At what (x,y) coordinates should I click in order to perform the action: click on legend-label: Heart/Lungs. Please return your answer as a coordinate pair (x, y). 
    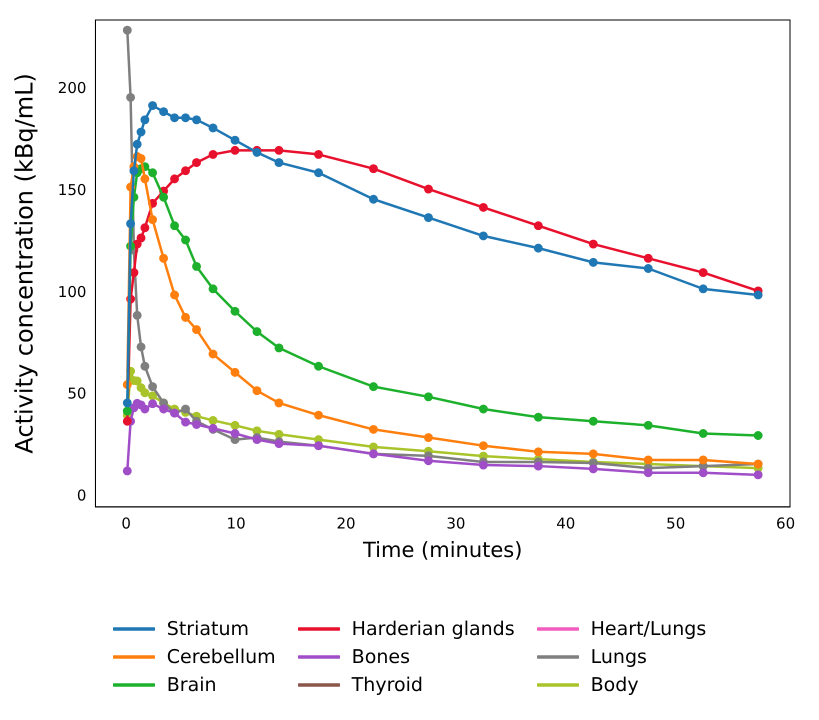
    Looking at the image, I should click on (648, 629).